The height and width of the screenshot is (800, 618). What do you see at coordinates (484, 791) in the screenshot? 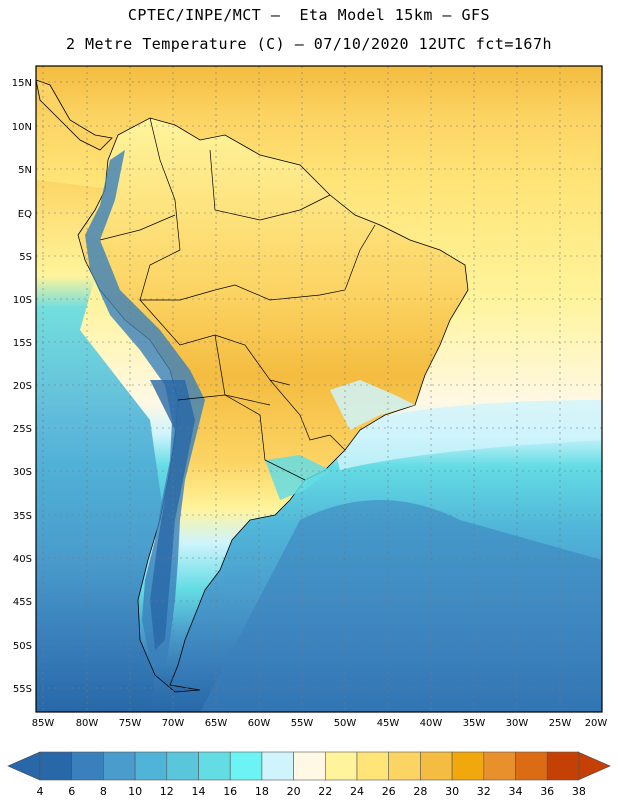
I see `colorbar-label: 32` at bounding box center [484, 791].